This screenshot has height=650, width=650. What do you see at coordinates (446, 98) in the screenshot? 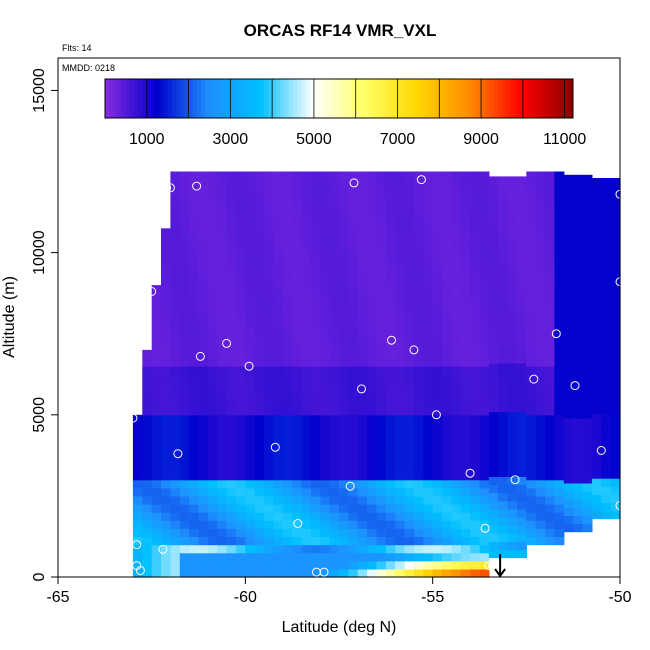
I see `colorbar-swatch` at bounding box center [446, 98].